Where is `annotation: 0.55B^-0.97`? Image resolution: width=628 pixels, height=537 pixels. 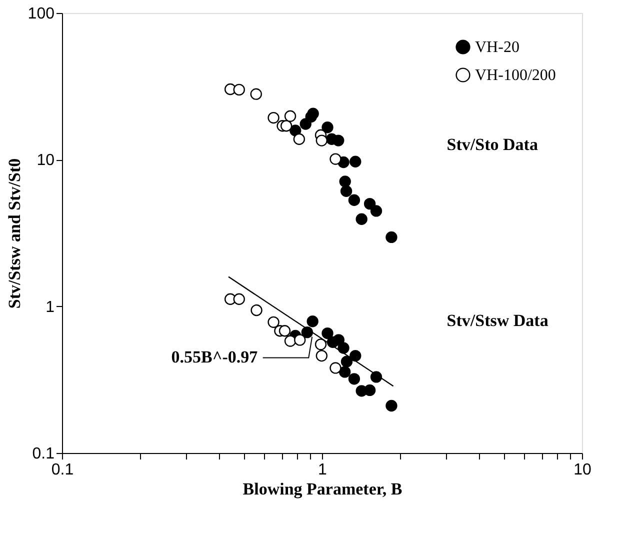 annotation: 0.55B^-0.97 is located at coordinates (214, 357).